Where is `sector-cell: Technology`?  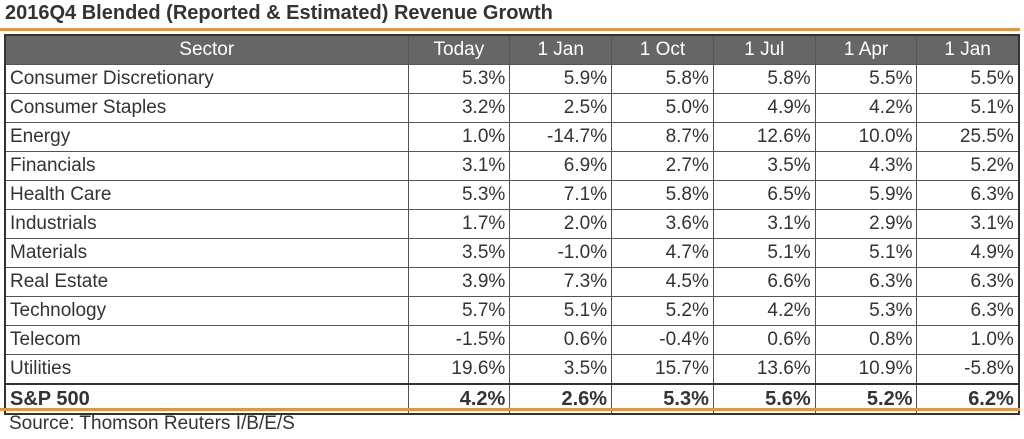
sector-cell: Technology is located at coordinates (206, 311).